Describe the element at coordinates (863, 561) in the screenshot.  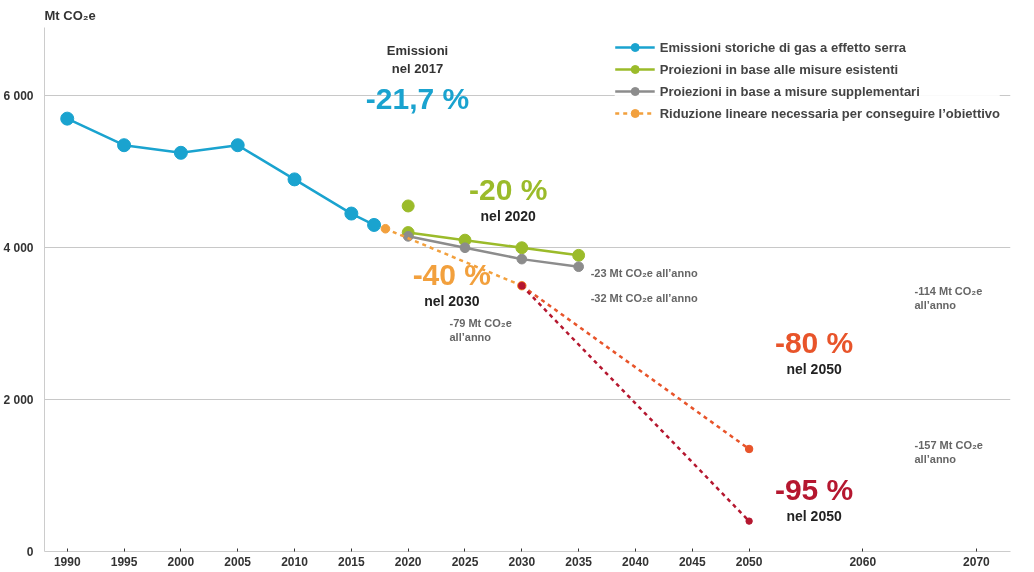
I see `x-tick-label: 2060` at that location.